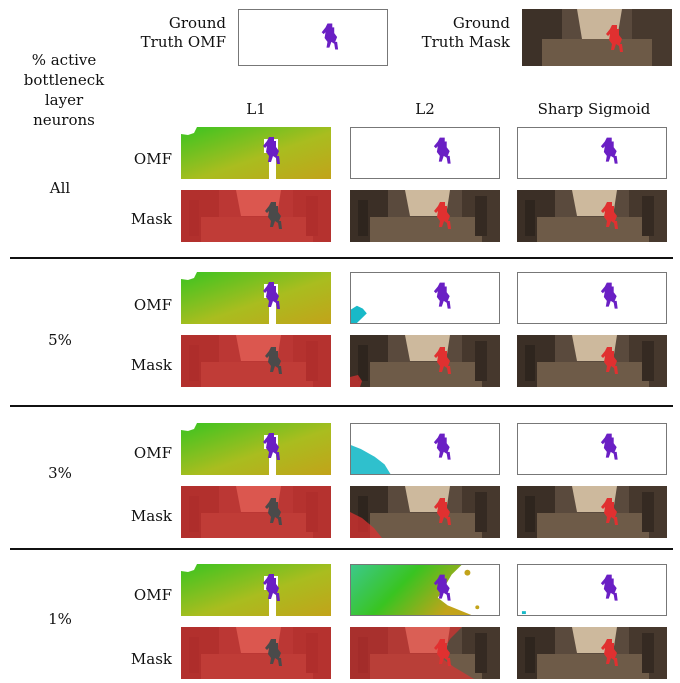 The height and width of the screenshot is (683, 680). Describe the element at coordinates (183, 32) in the screenshot. I see `gt-omf-label: Ground Truth OMF` at that location.